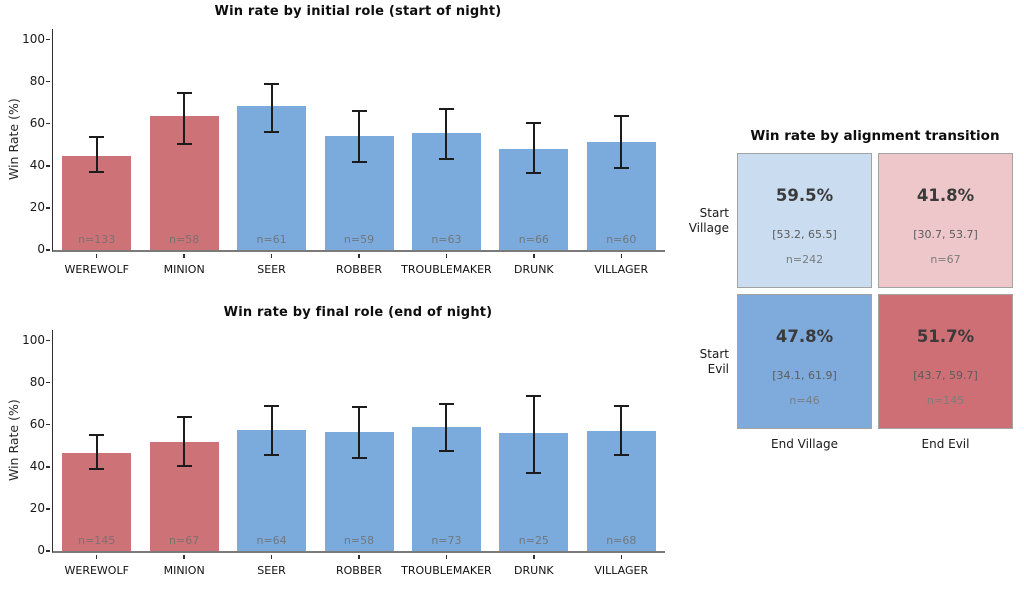 Image resolution: width=1024 pixels, height=596 pixels. Describe the element at coordinates (945, 234) in the screenshot. I see `cell-confidence-interval: [30.7, 53.7]` at that location.